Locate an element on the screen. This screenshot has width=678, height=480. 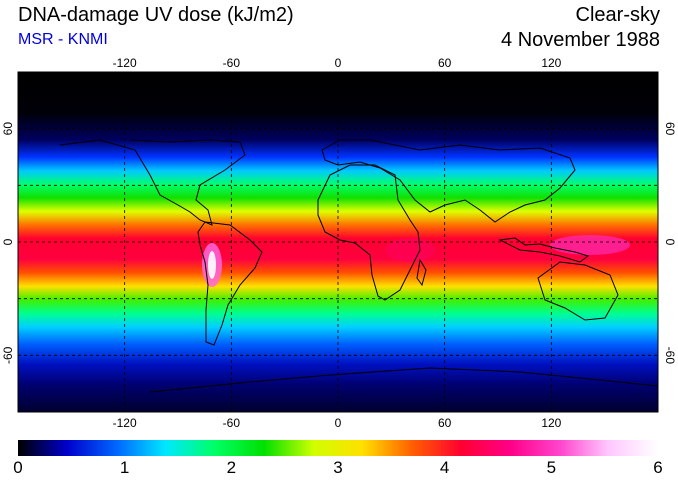
antarctica-coast is located at coordinates (404, 380).